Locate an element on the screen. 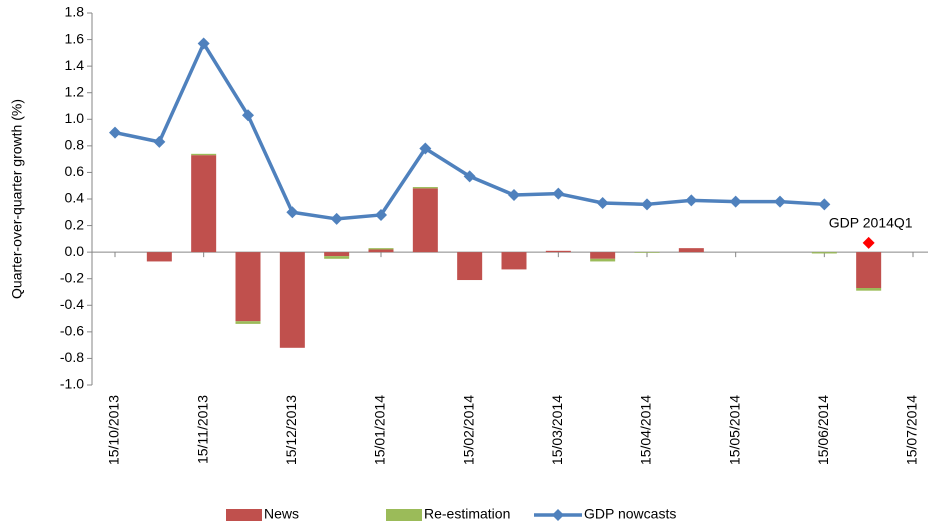  legend-label: GDP nowcasts is located at coordinates (630, 514).